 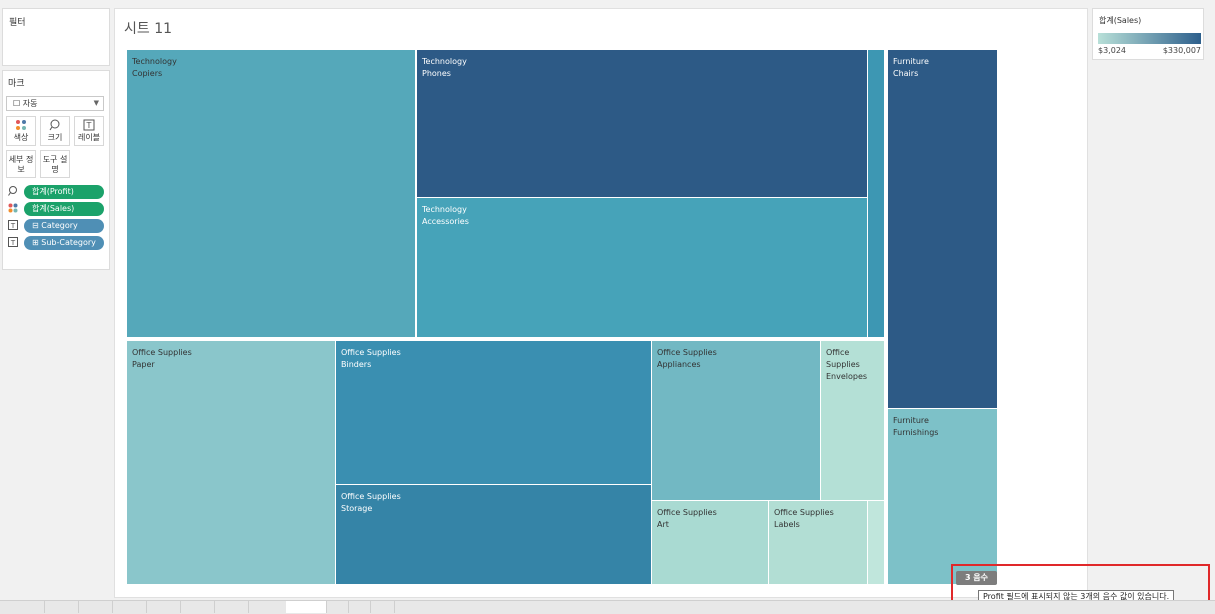 What do you see at coordinates (55, 137) in the screenshot?
I see `size-label: 크기` at bounding box center [55, 137].